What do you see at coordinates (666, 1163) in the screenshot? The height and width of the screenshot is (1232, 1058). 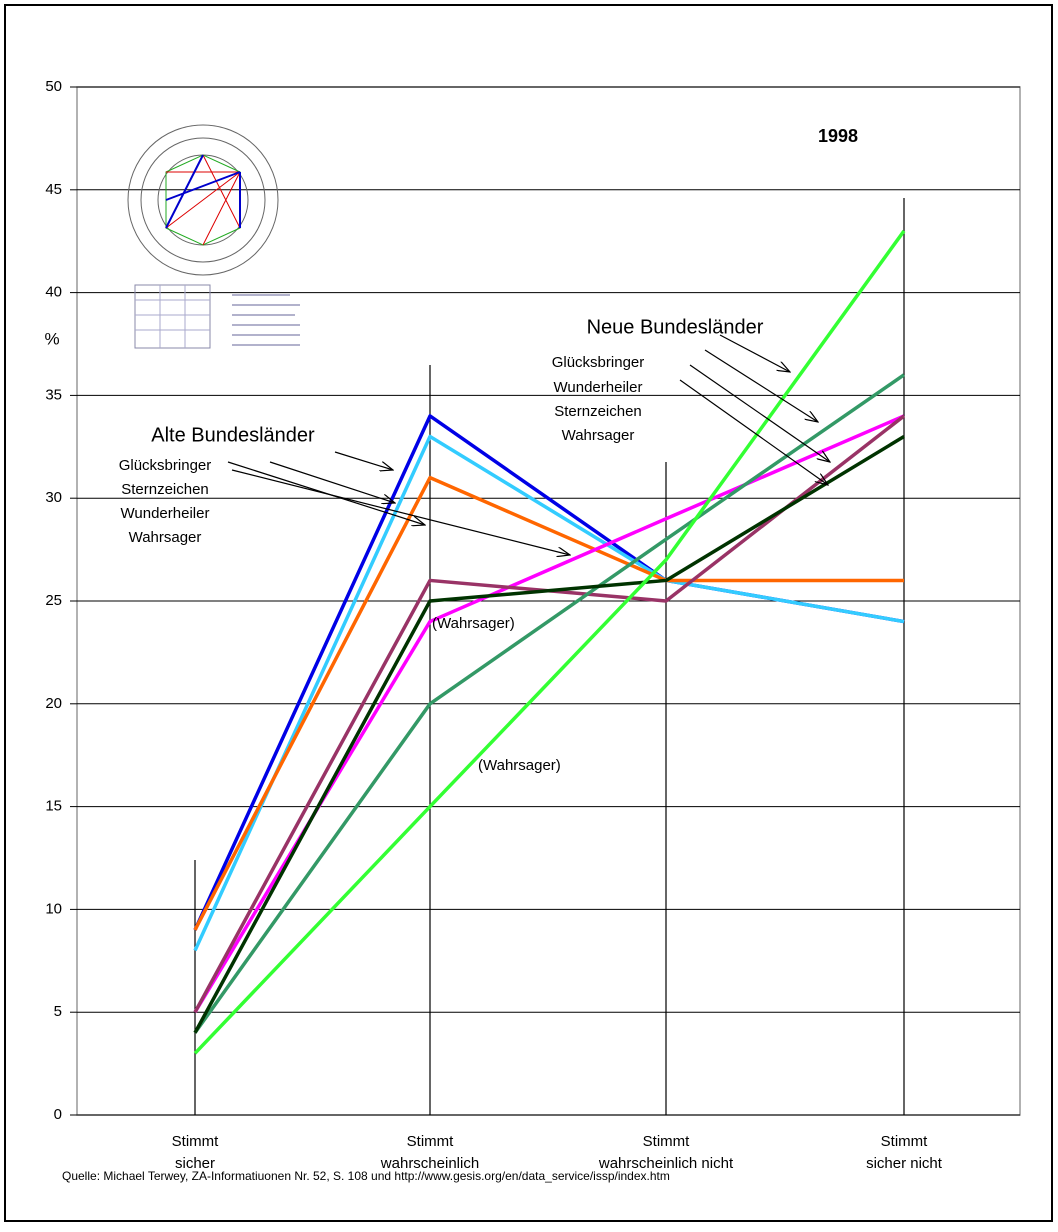 I see `x-tick-line: wahrscheinlich nicht` at bounding box center [666, 1163].